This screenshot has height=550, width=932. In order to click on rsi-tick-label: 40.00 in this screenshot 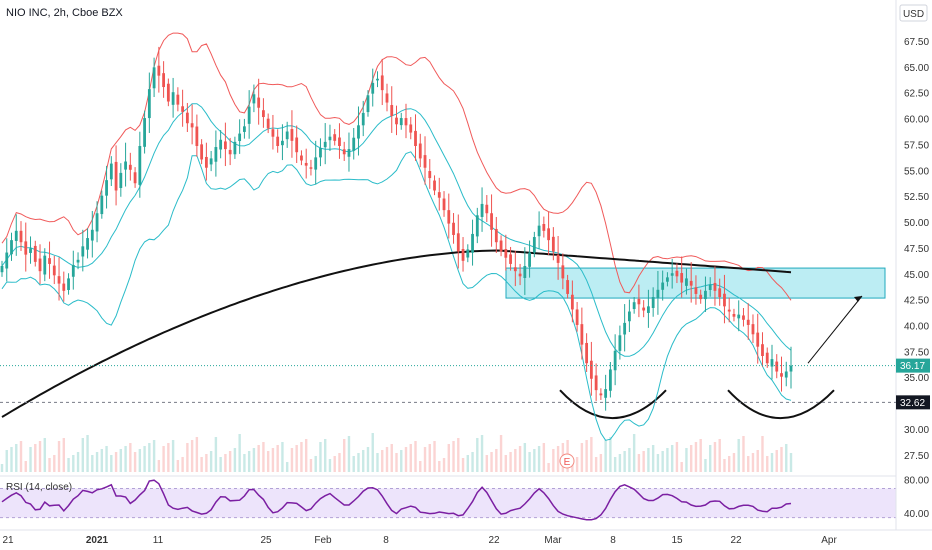, I will do `click(916, 514)`.